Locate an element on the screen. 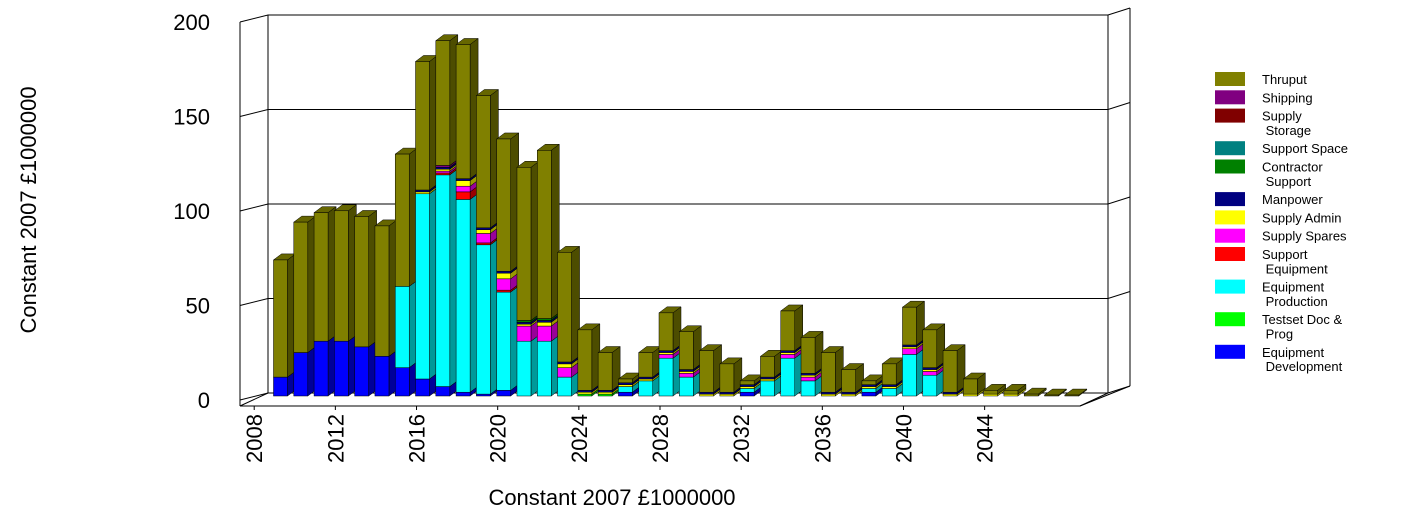 This screenshot has width=1421, height=519. y-tick-label: 100 is located at coordinates (191, 211).